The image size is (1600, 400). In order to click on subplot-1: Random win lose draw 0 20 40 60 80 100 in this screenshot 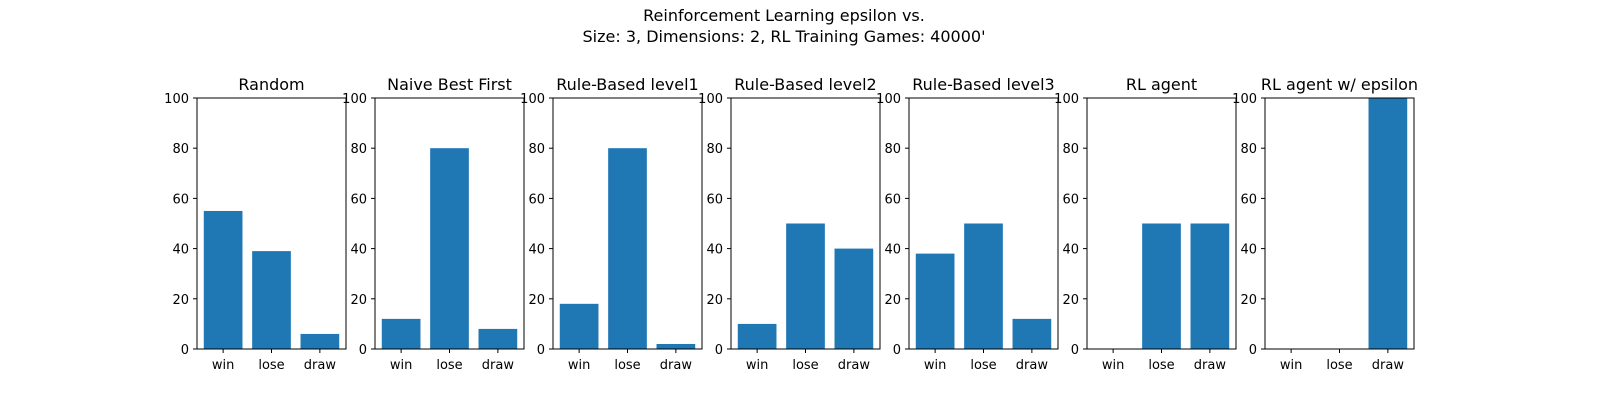, I will do `click(255, 224)`.